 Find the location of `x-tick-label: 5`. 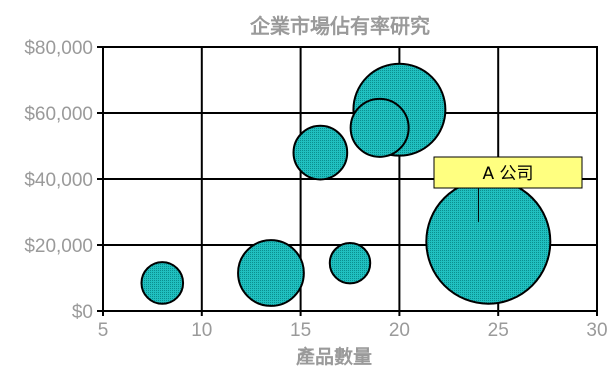

x-tick-label: 5 is located at coordinates (103, 330).